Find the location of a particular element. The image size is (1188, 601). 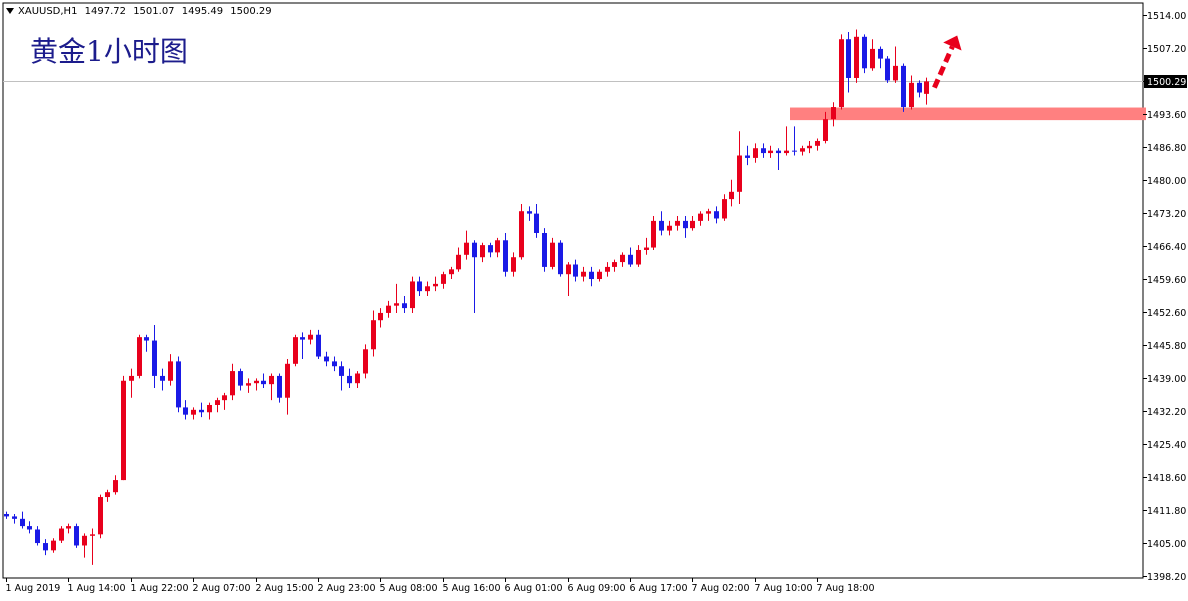

y-tick-label: 1493.60 is located at coordinates (1166, 115).